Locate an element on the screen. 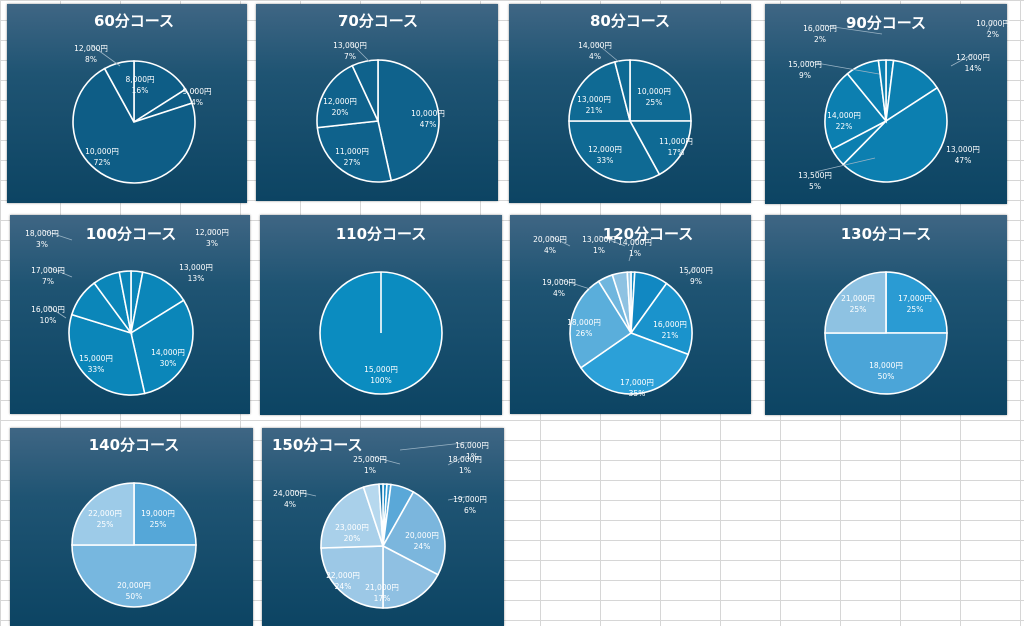  slice-percent-label: 4% is located at coordinates (290, 504).